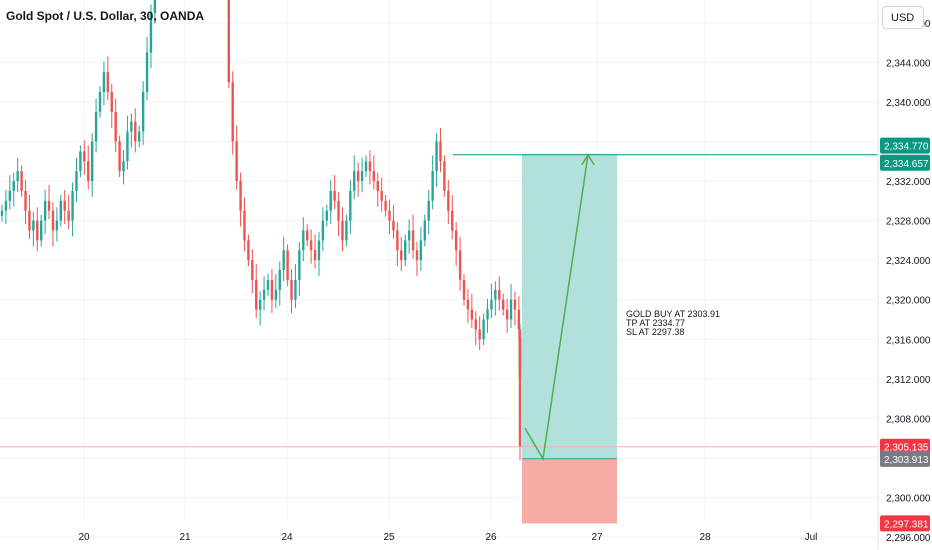 The width and height of the screenshot is (932, 550). Describe the element at coordinates (908, 499) in the screenshot. I see `y-tick-label: 2,300.000` at that location.